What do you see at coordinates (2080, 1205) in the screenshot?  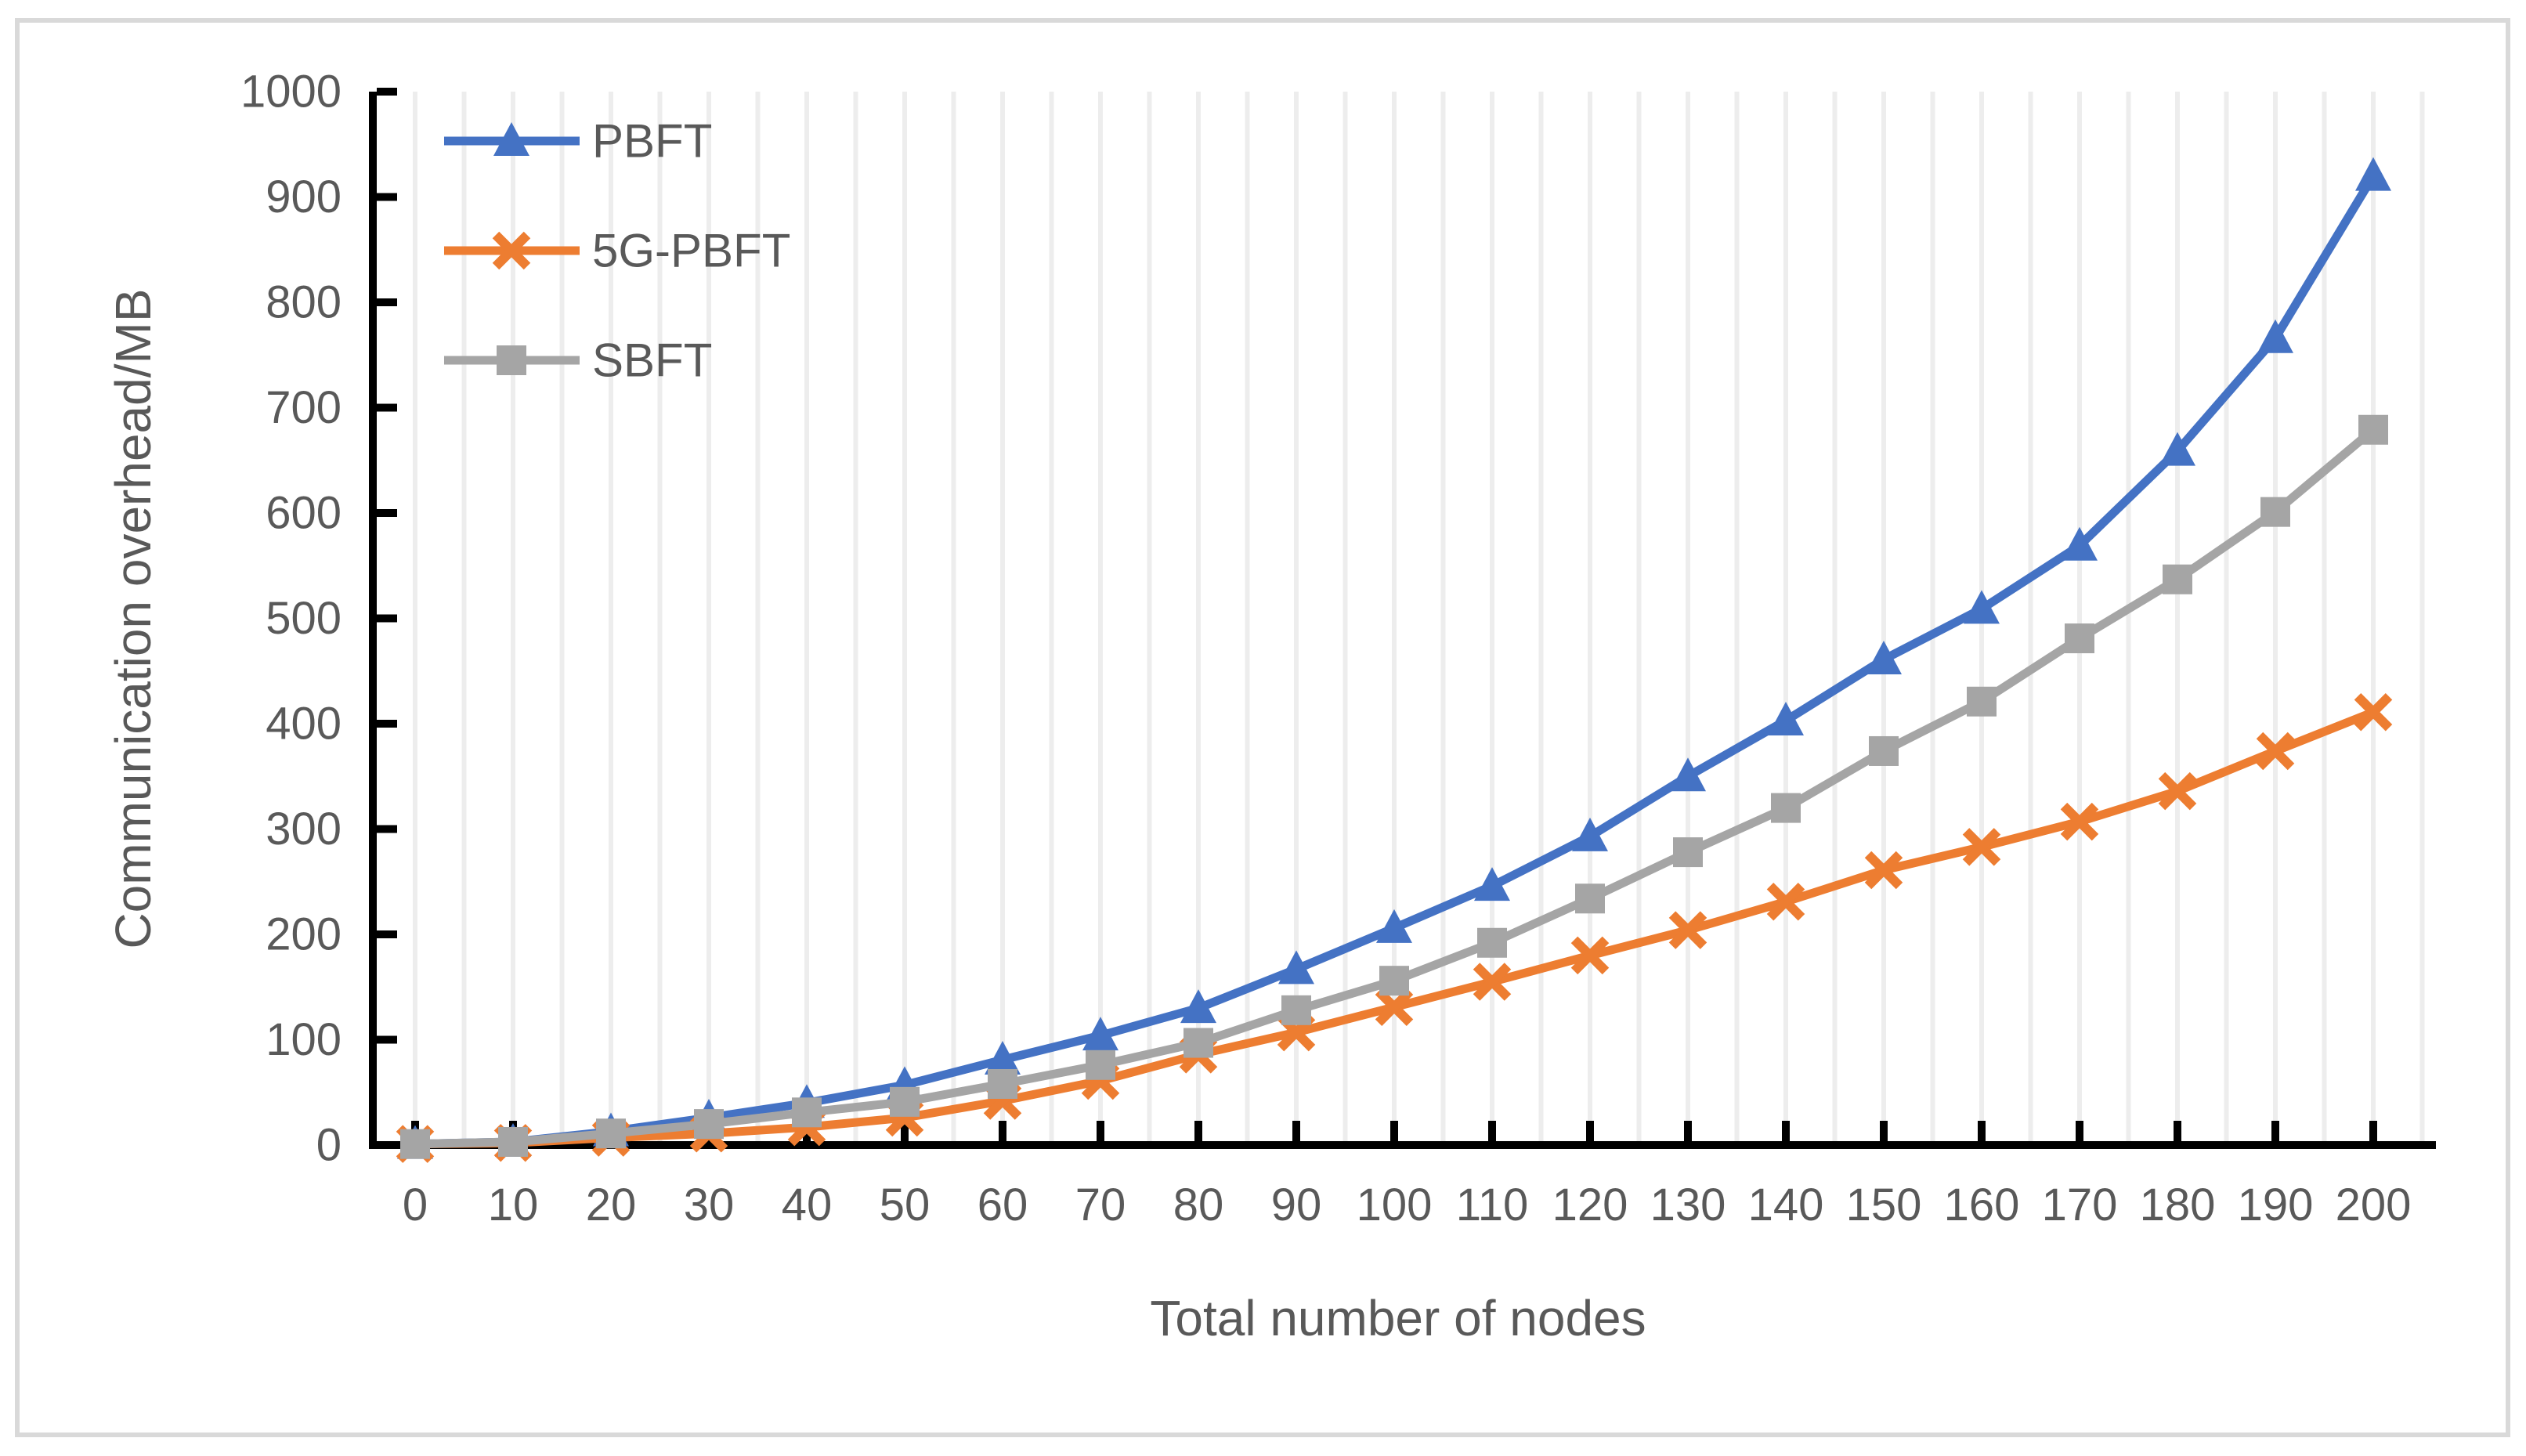 I see `x-tick-label: 170` at bounding box center [2080, 1205].